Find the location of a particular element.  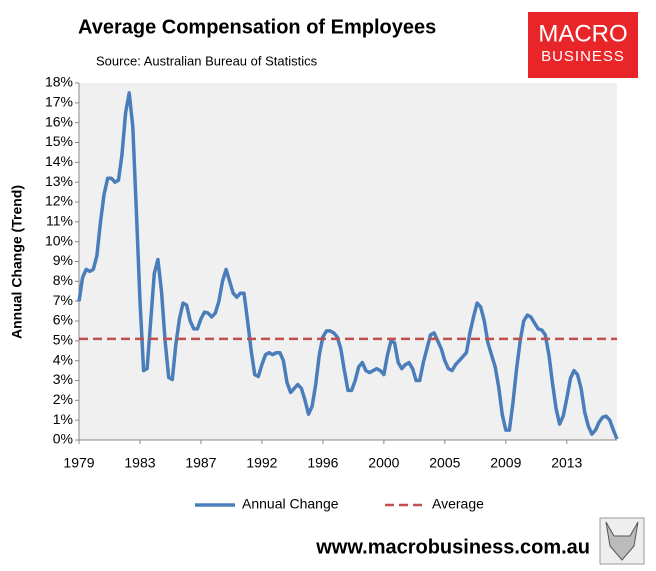

y-tick-label: 12% is located at coordinates (59, 201).